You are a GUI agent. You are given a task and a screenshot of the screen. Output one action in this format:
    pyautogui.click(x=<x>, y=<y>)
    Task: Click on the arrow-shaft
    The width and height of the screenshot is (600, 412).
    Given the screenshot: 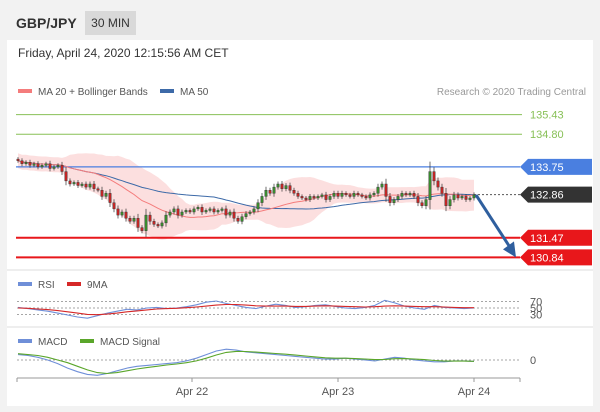 What is the action you would take?
    pyautogui.click(x=494, y=223)
    